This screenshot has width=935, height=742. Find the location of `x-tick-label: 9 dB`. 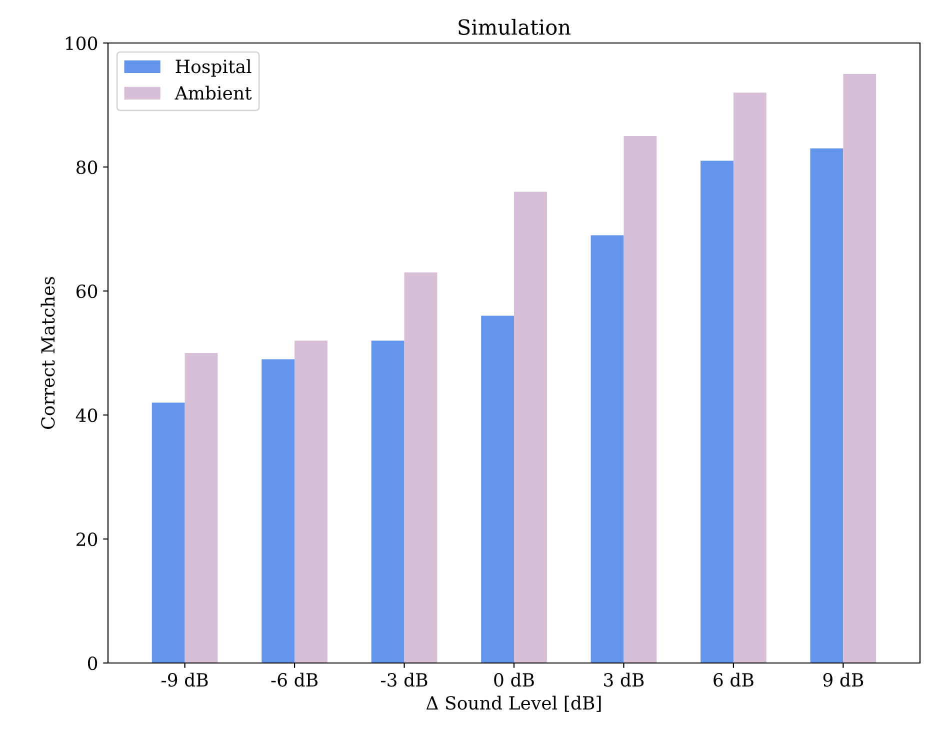

x-tick-label: 9 dB is located at coordinates (843, 679).